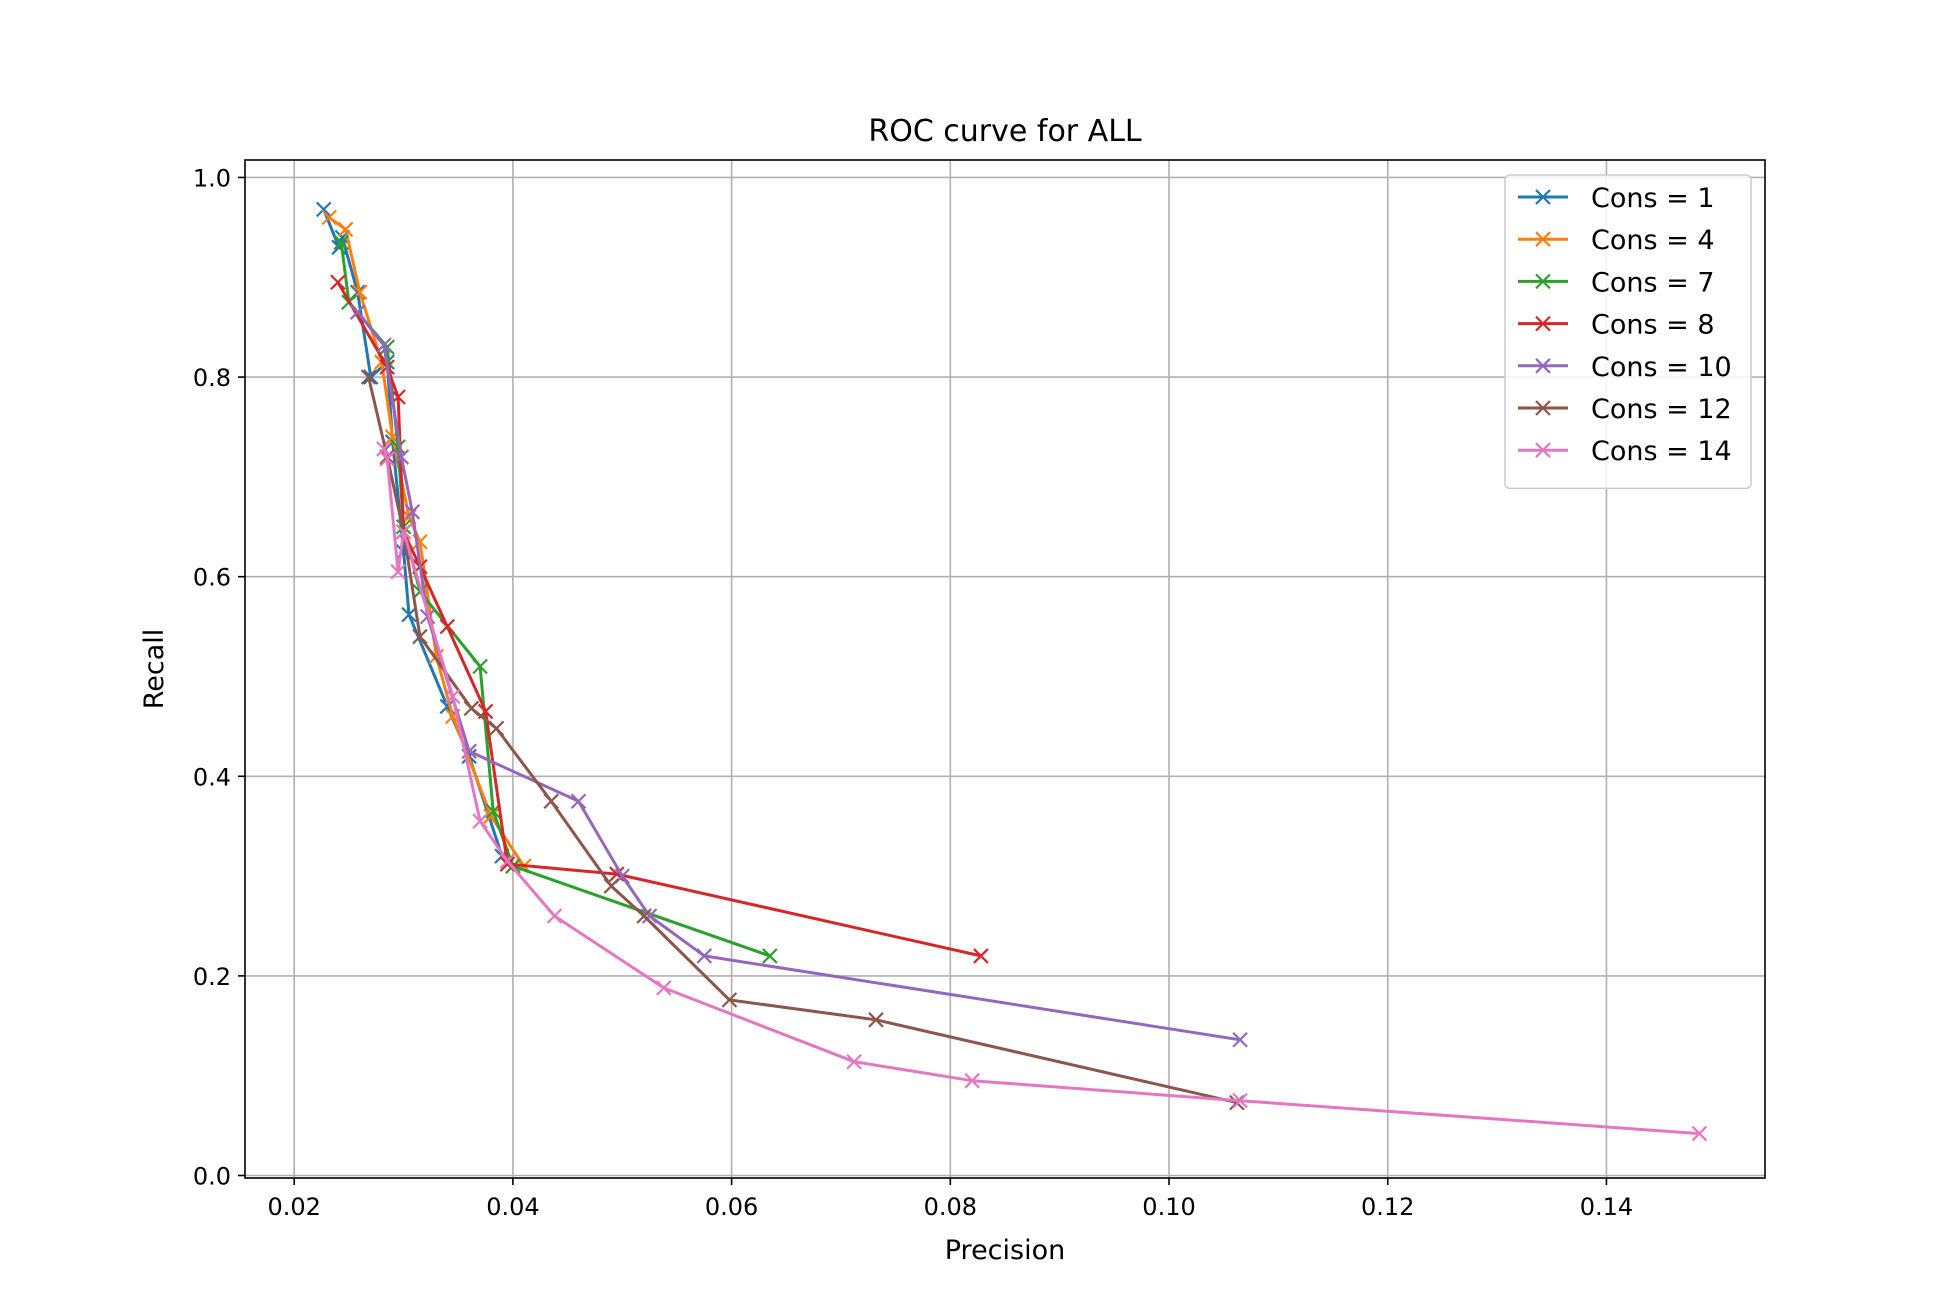 Image resolution: width=1948 pixels, height=1316 pixels. I want to click on legend-box, so click(1628, 332).